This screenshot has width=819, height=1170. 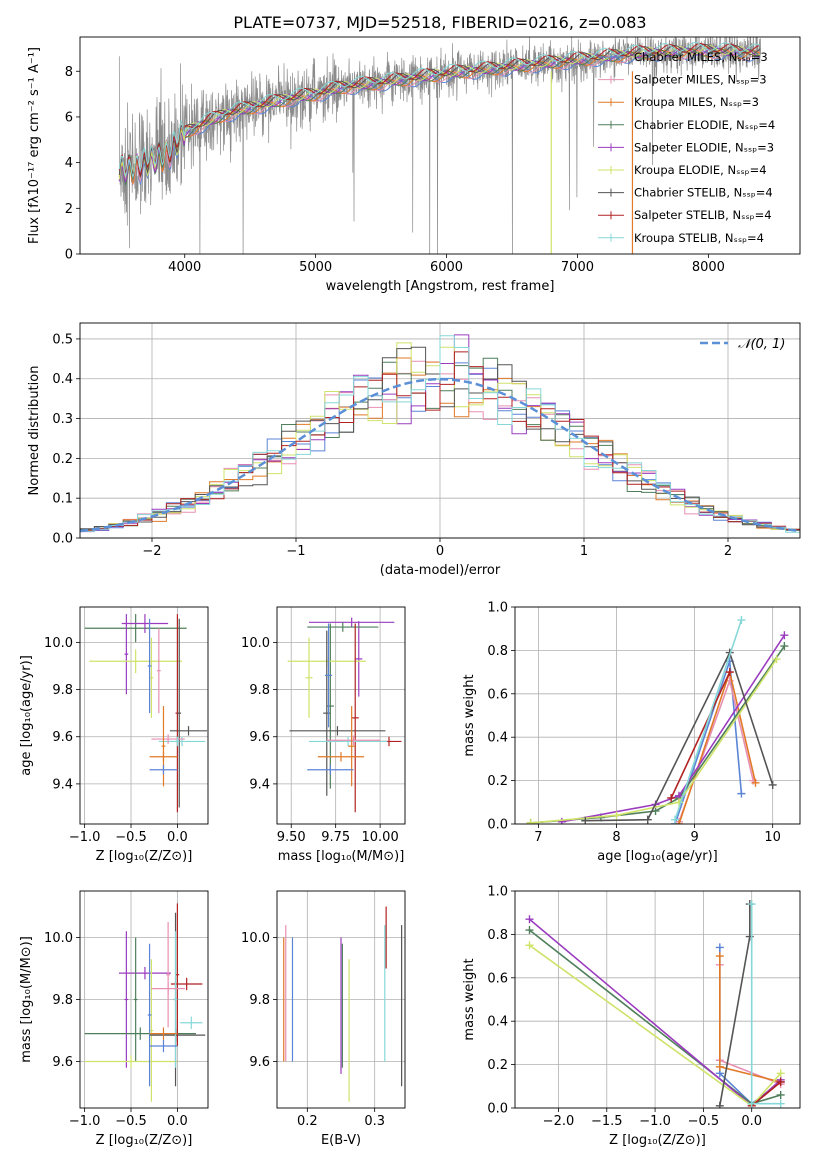 What do you see at coordinates (728, 551) in the screenshot?
I see `residual-hist-xtick-label: 2` at bounding box center [728, 551].